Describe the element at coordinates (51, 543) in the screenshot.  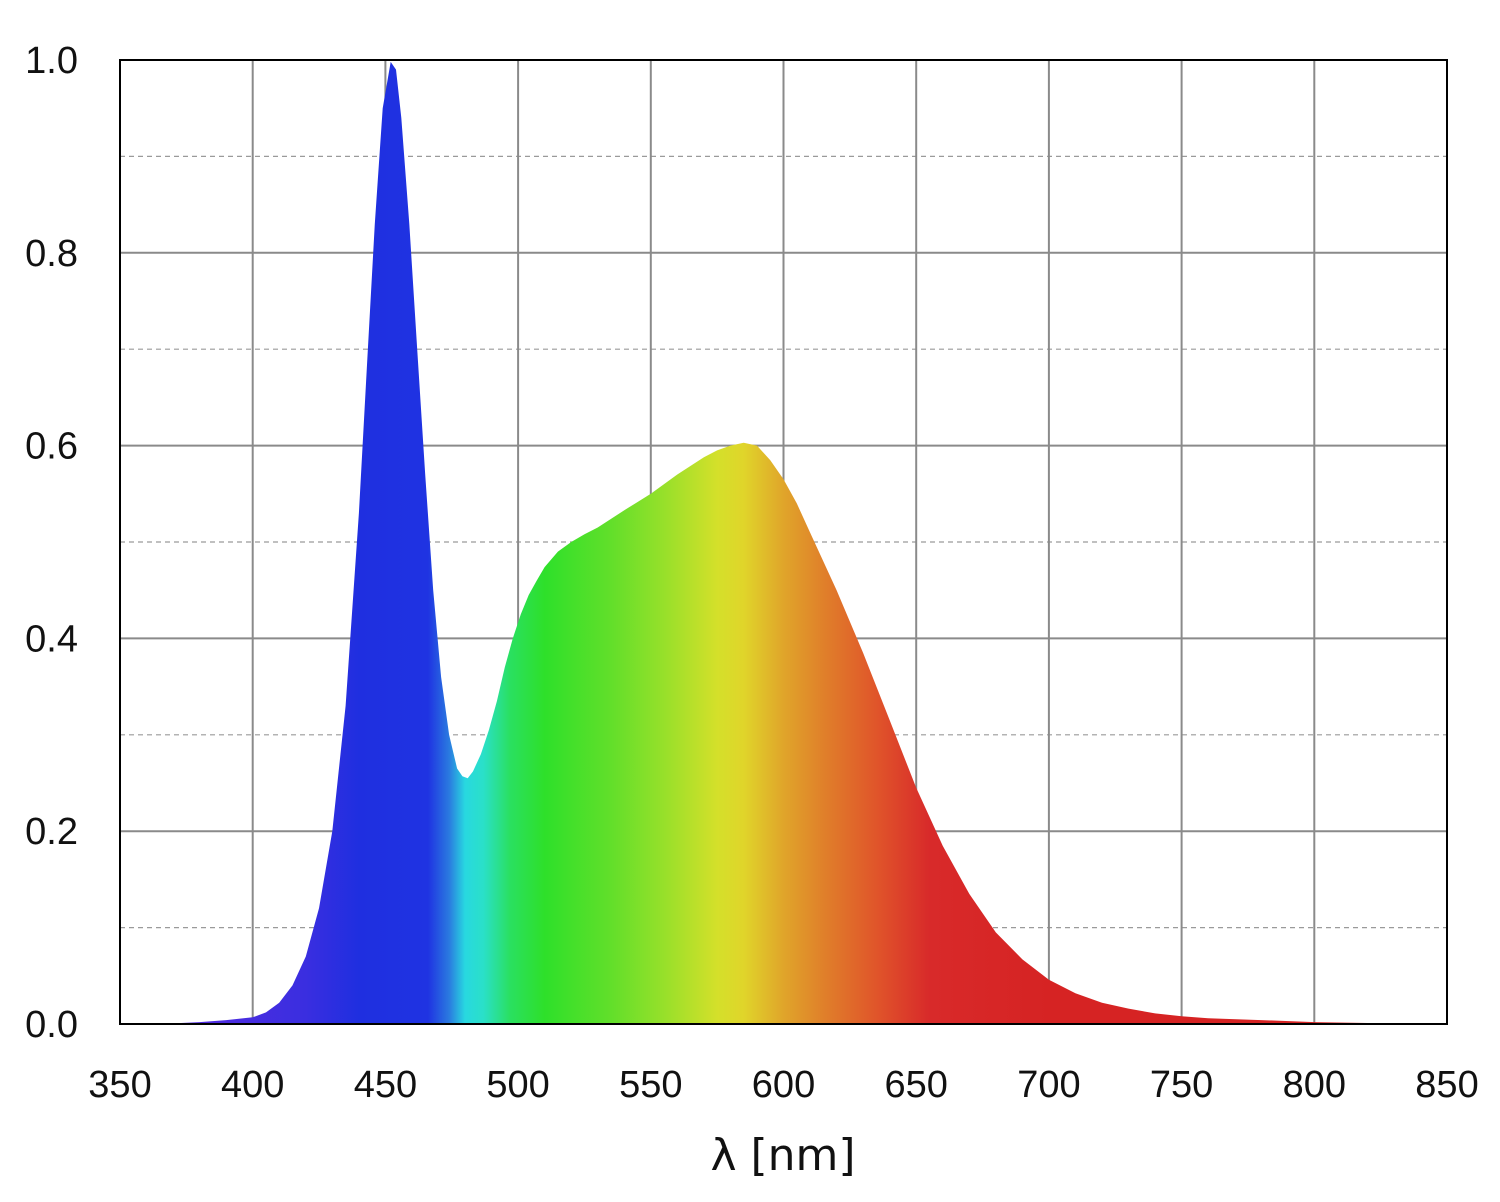
I see `y-tick-labels: 0.0 0.2 0.4 0.6 0.8 1.0` at that location.